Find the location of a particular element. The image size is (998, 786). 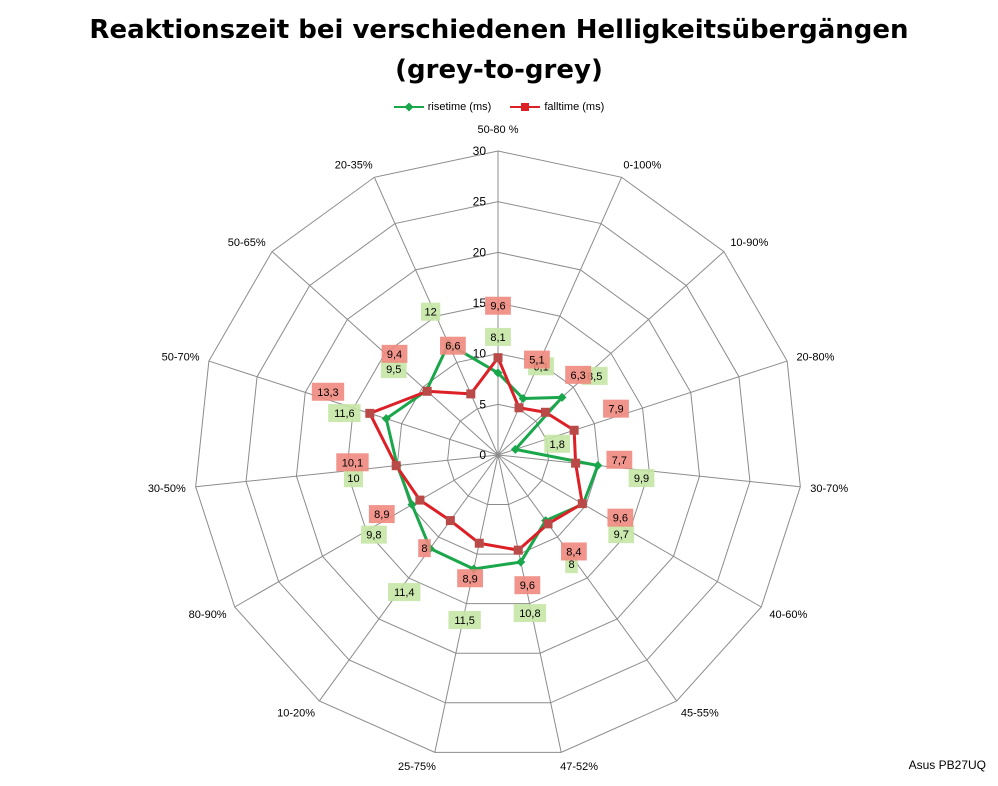

category-label: 47-52% is located at coordinates (579, 767).